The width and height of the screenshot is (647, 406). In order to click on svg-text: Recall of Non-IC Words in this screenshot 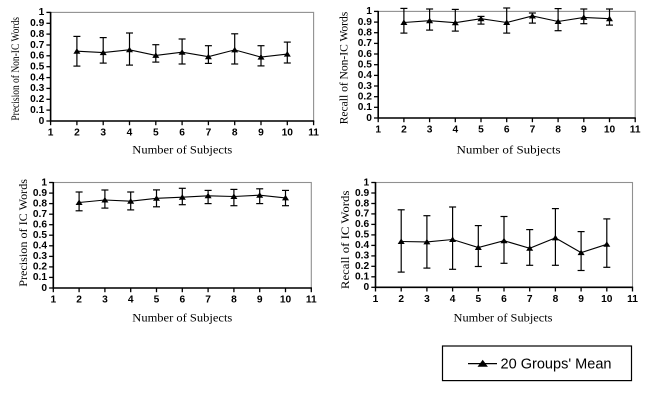, I will do `click(343, 67)`.